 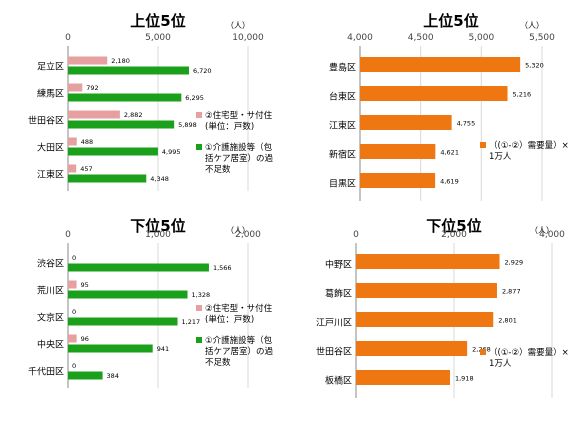 I want to click on data-label: 4,619, so click(x=449, y=182).